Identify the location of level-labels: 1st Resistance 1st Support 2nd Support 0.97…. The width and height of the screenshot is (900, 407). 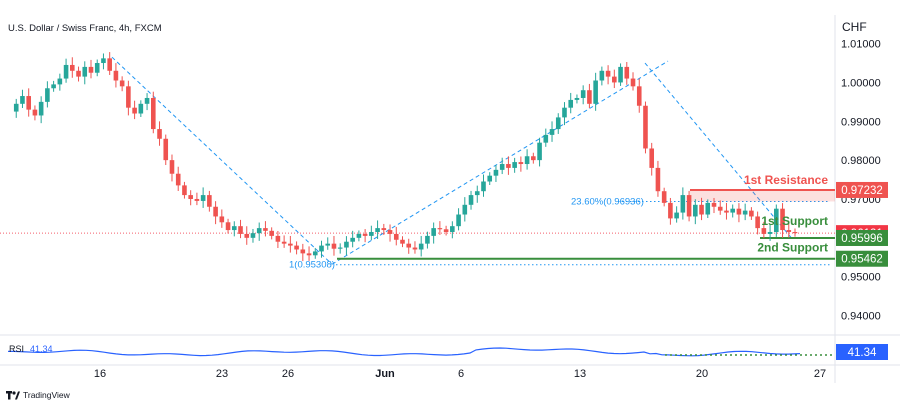
(816, 220).